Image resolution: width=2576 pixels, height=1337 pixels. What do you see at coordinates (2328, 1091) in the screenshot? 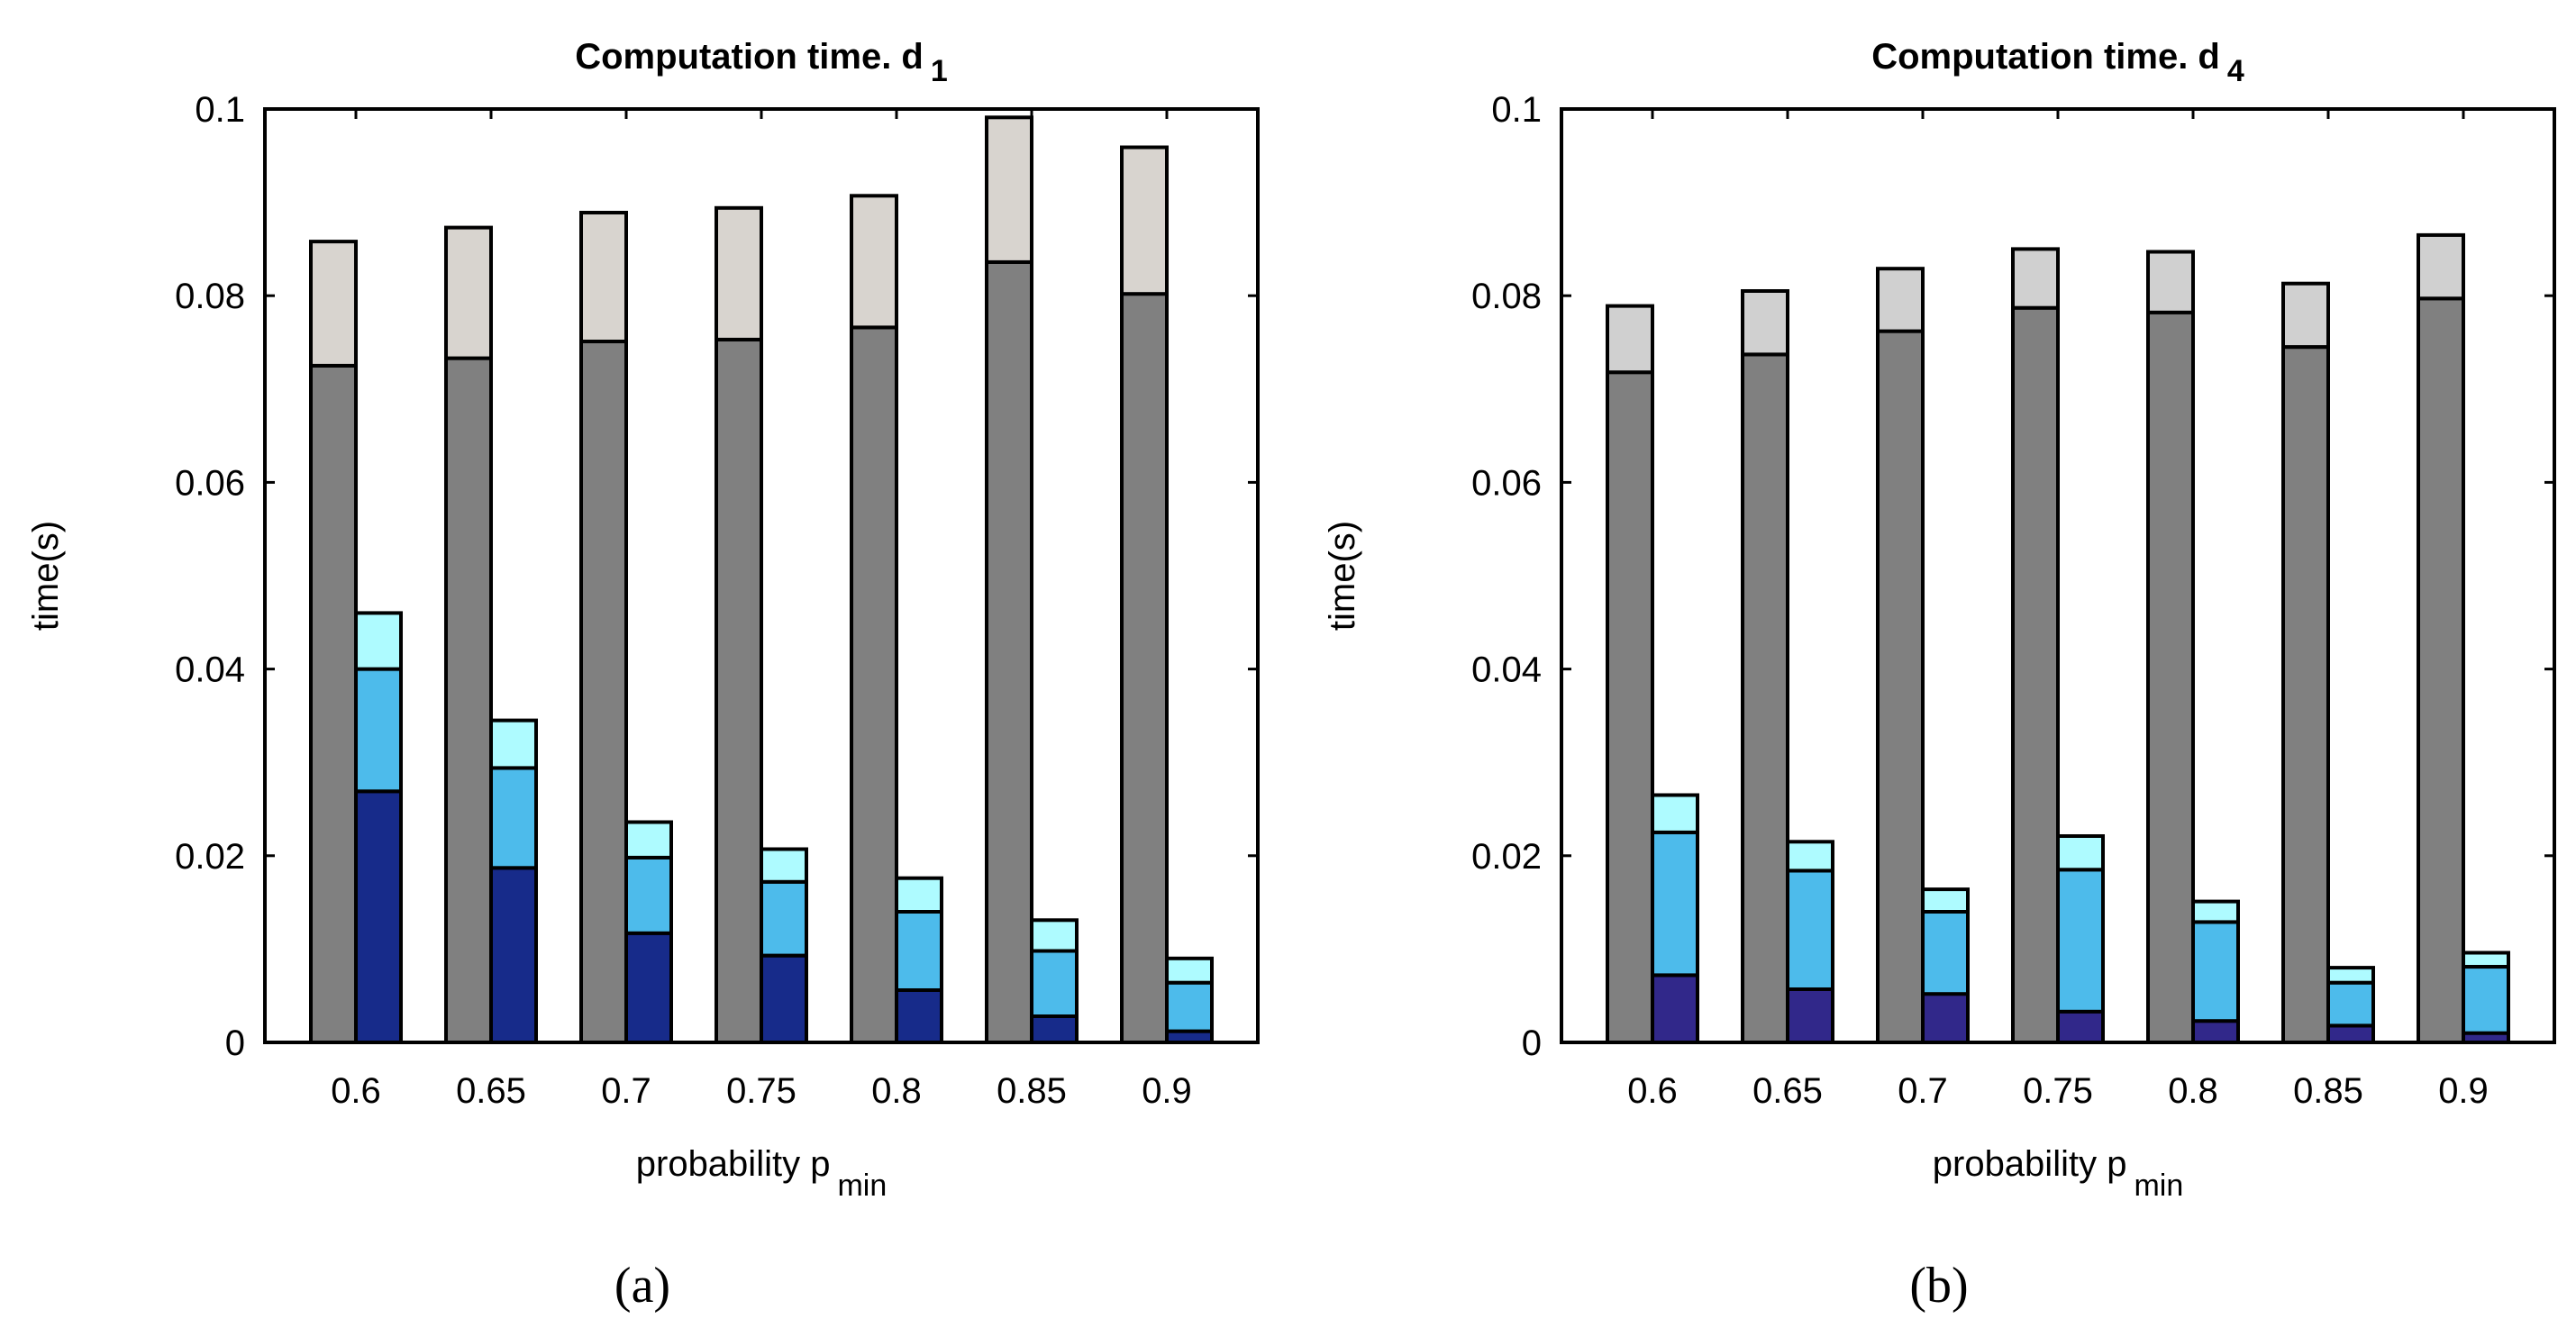
I see `x-tick-label: 0.85` at bounding box center [2328, 1091].